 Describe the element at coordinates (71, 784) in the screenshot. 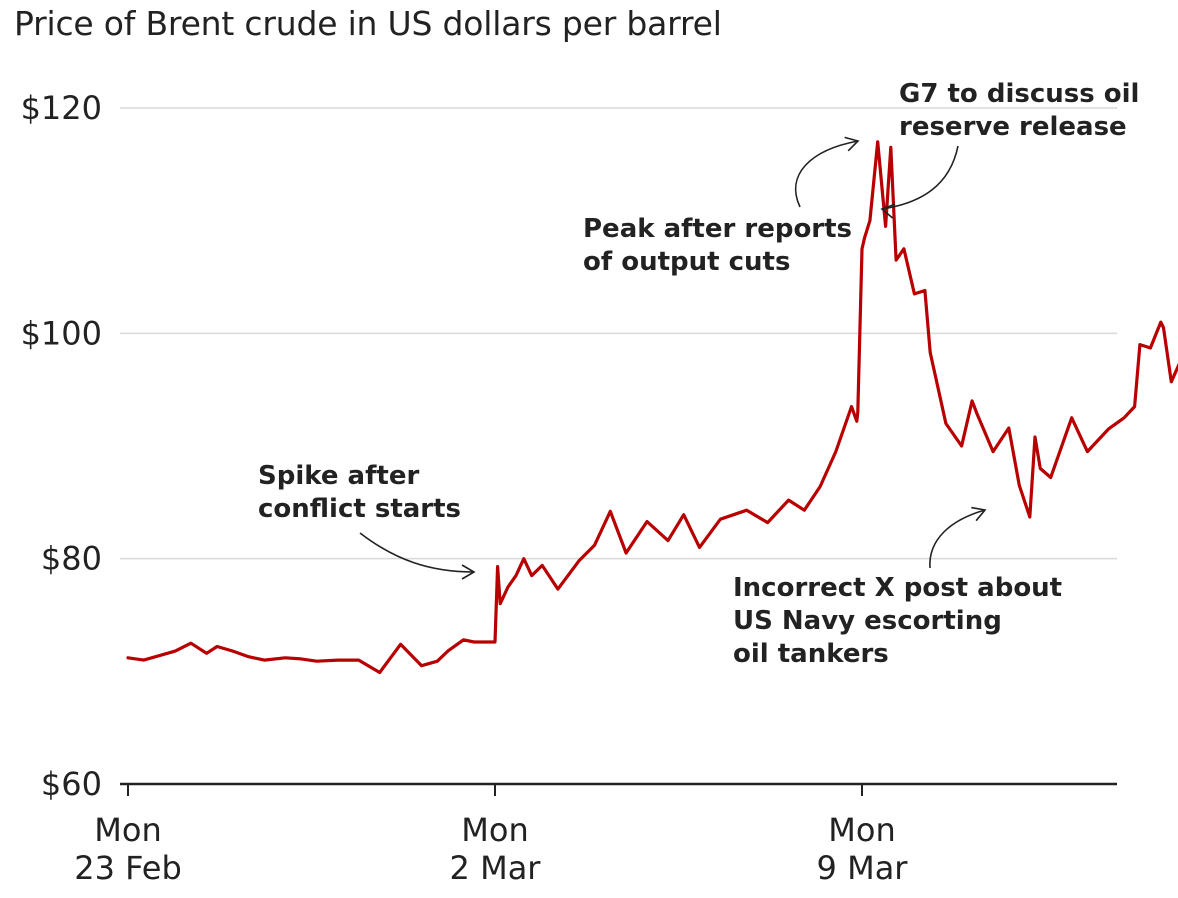

I see `y-tick-label-60: $60` at that location.